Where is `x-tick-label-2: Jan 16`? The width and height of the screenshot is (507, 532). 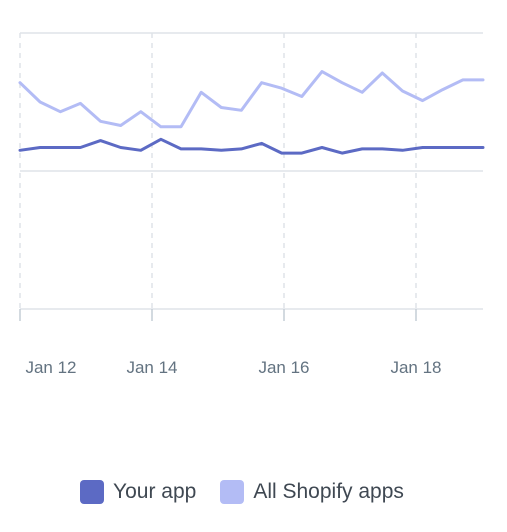 x-tick-label-2: Jan 16 is located at coordinates (283, 367).